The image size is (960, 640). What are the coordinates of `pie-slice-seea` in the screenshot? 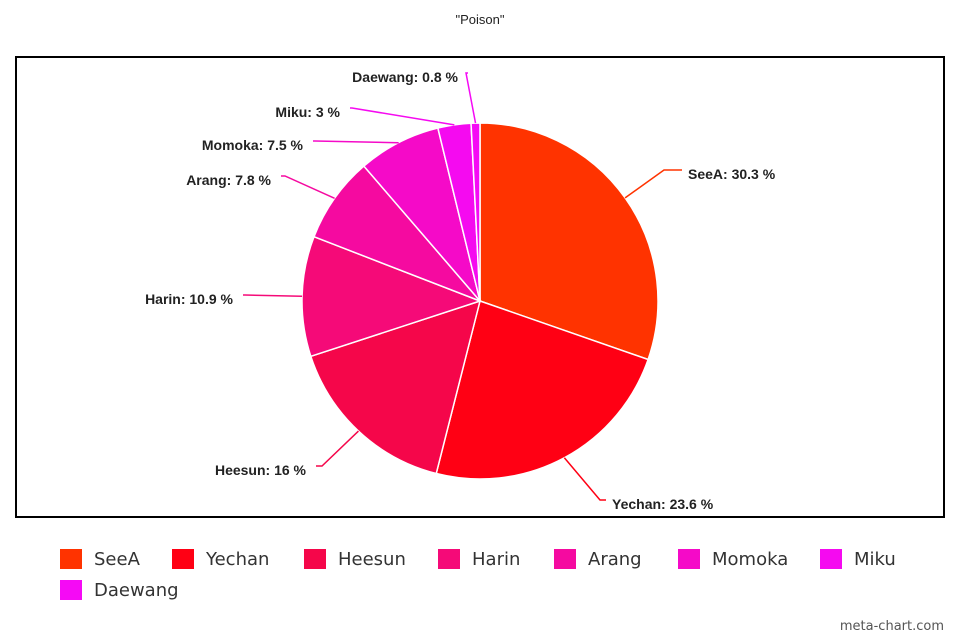 It's located at (569, 241).